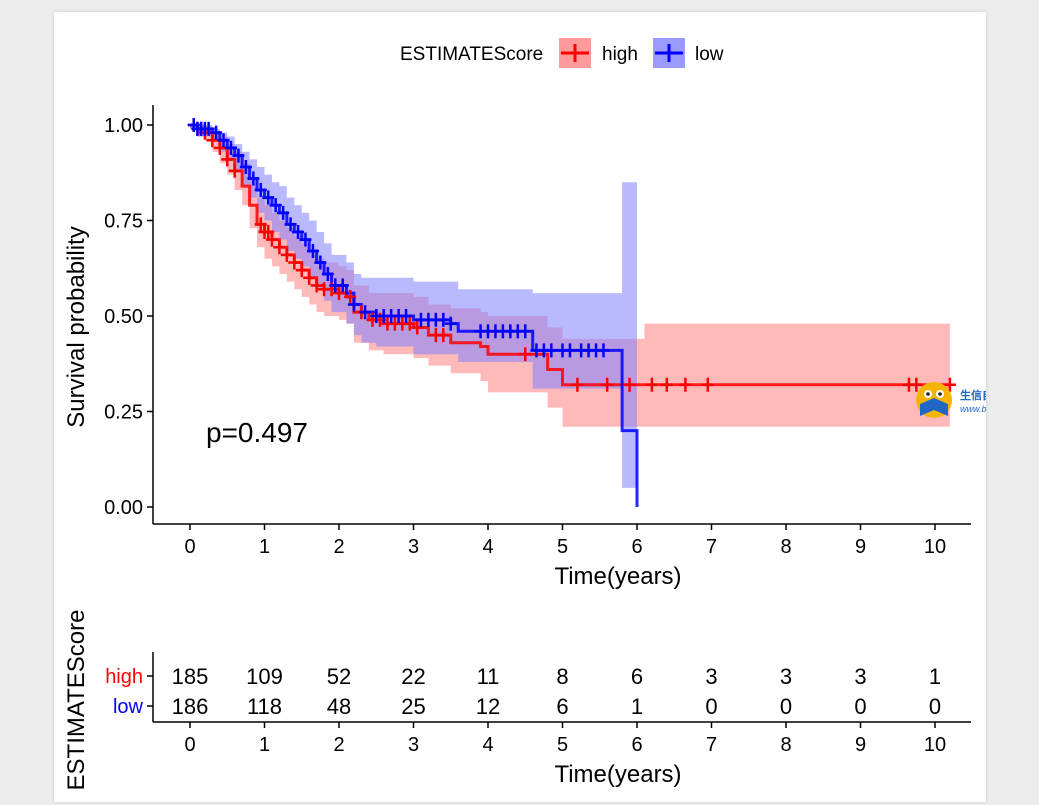 The image size is (1039, 805). I want to click on legend-key-low: low, so click(688, 53).